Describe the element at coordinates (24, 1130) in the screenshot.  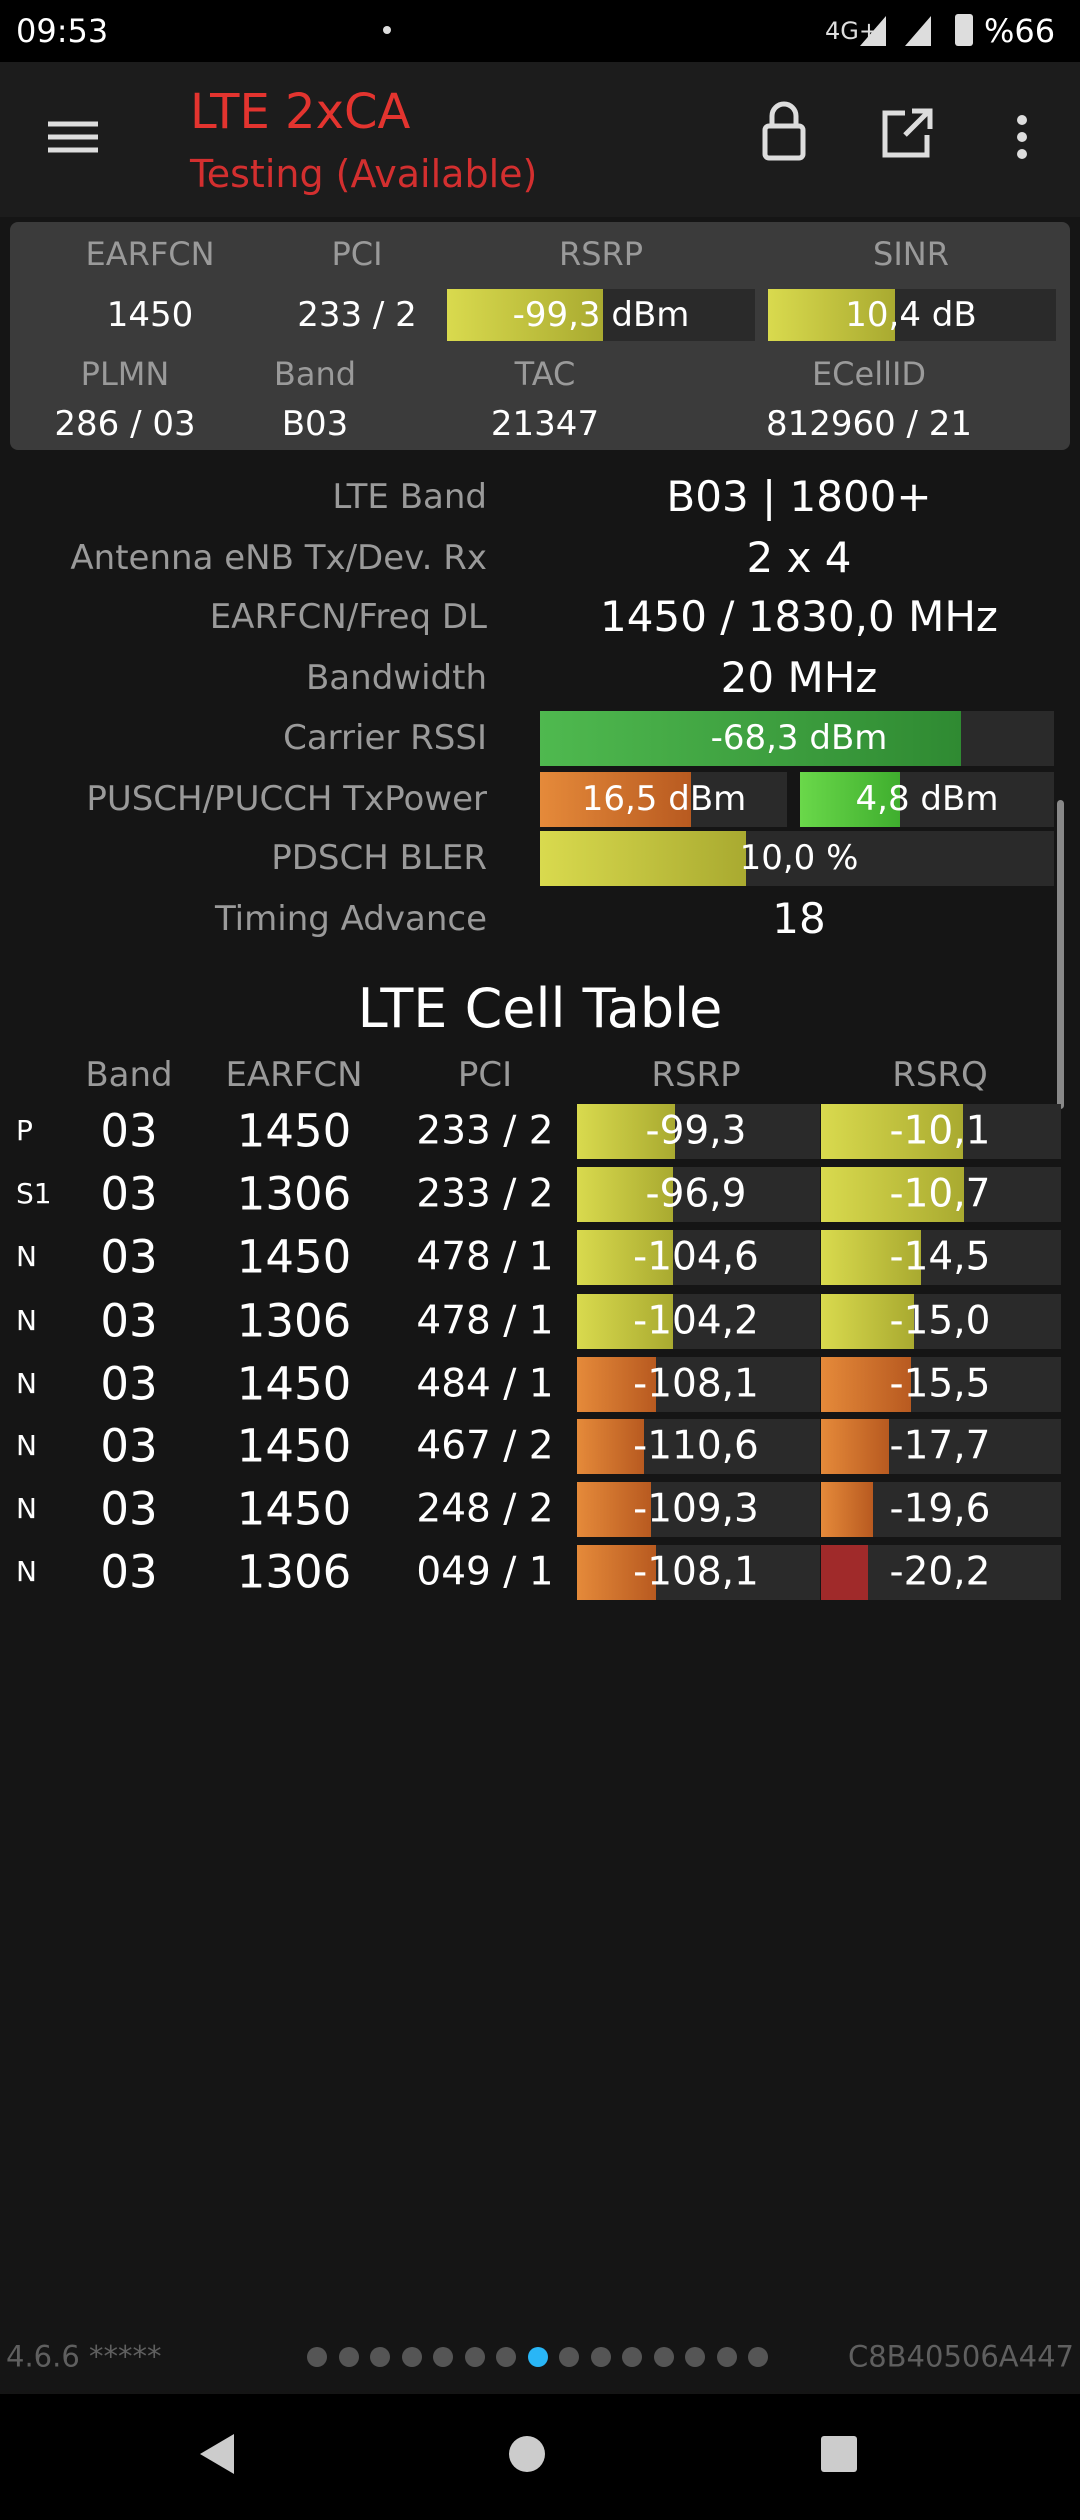
I see `cell-type: P` at that location.